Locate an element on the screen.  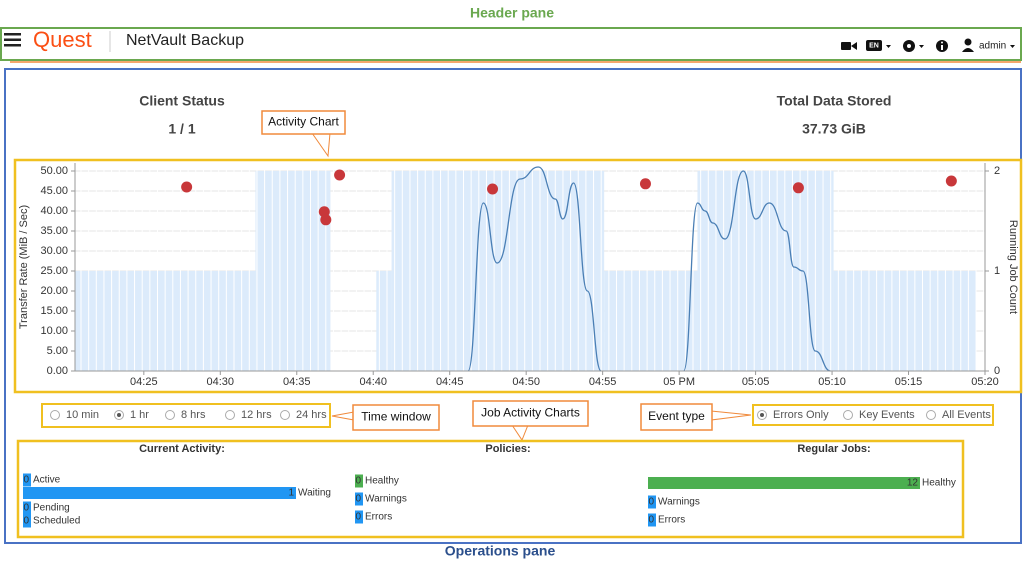
product-name: NetVault Backup is located at coordinates (185, 40).